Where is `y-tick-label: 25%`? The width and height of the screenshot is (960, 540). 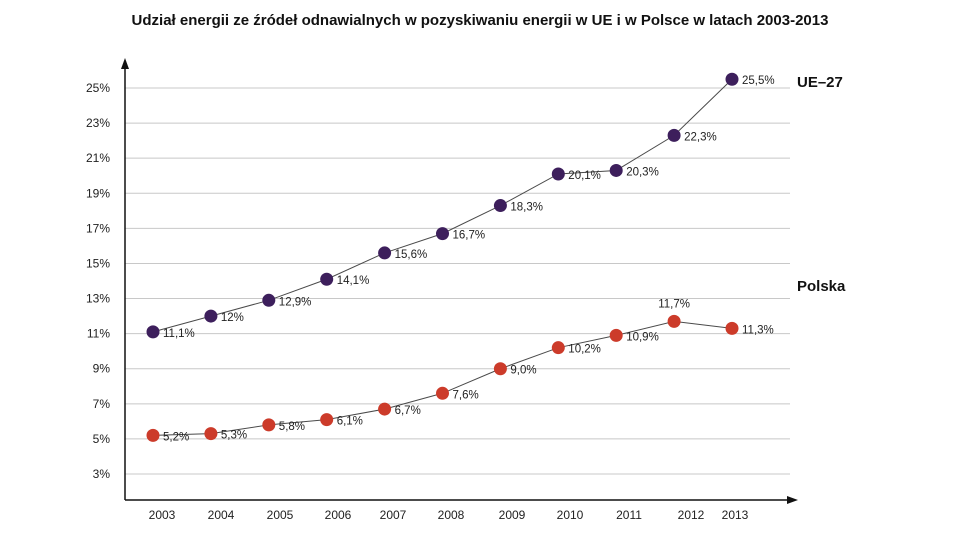 y-tick-label: 25% is located at coordinates (98, 88).